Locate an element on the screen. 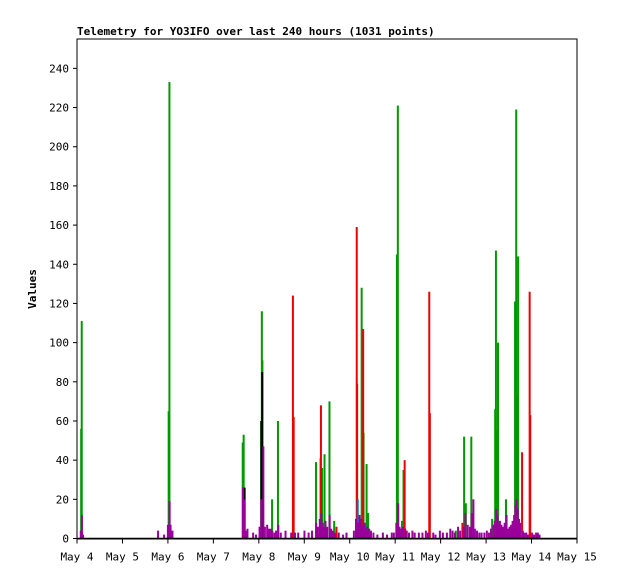  y-tick-label: 140 is located at coordinates (59, 264).